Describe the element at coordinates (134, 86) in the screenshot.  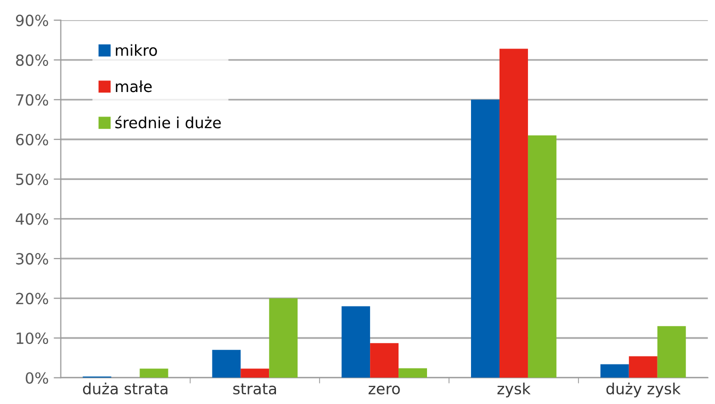
I see `legend-label: małe` at that location.